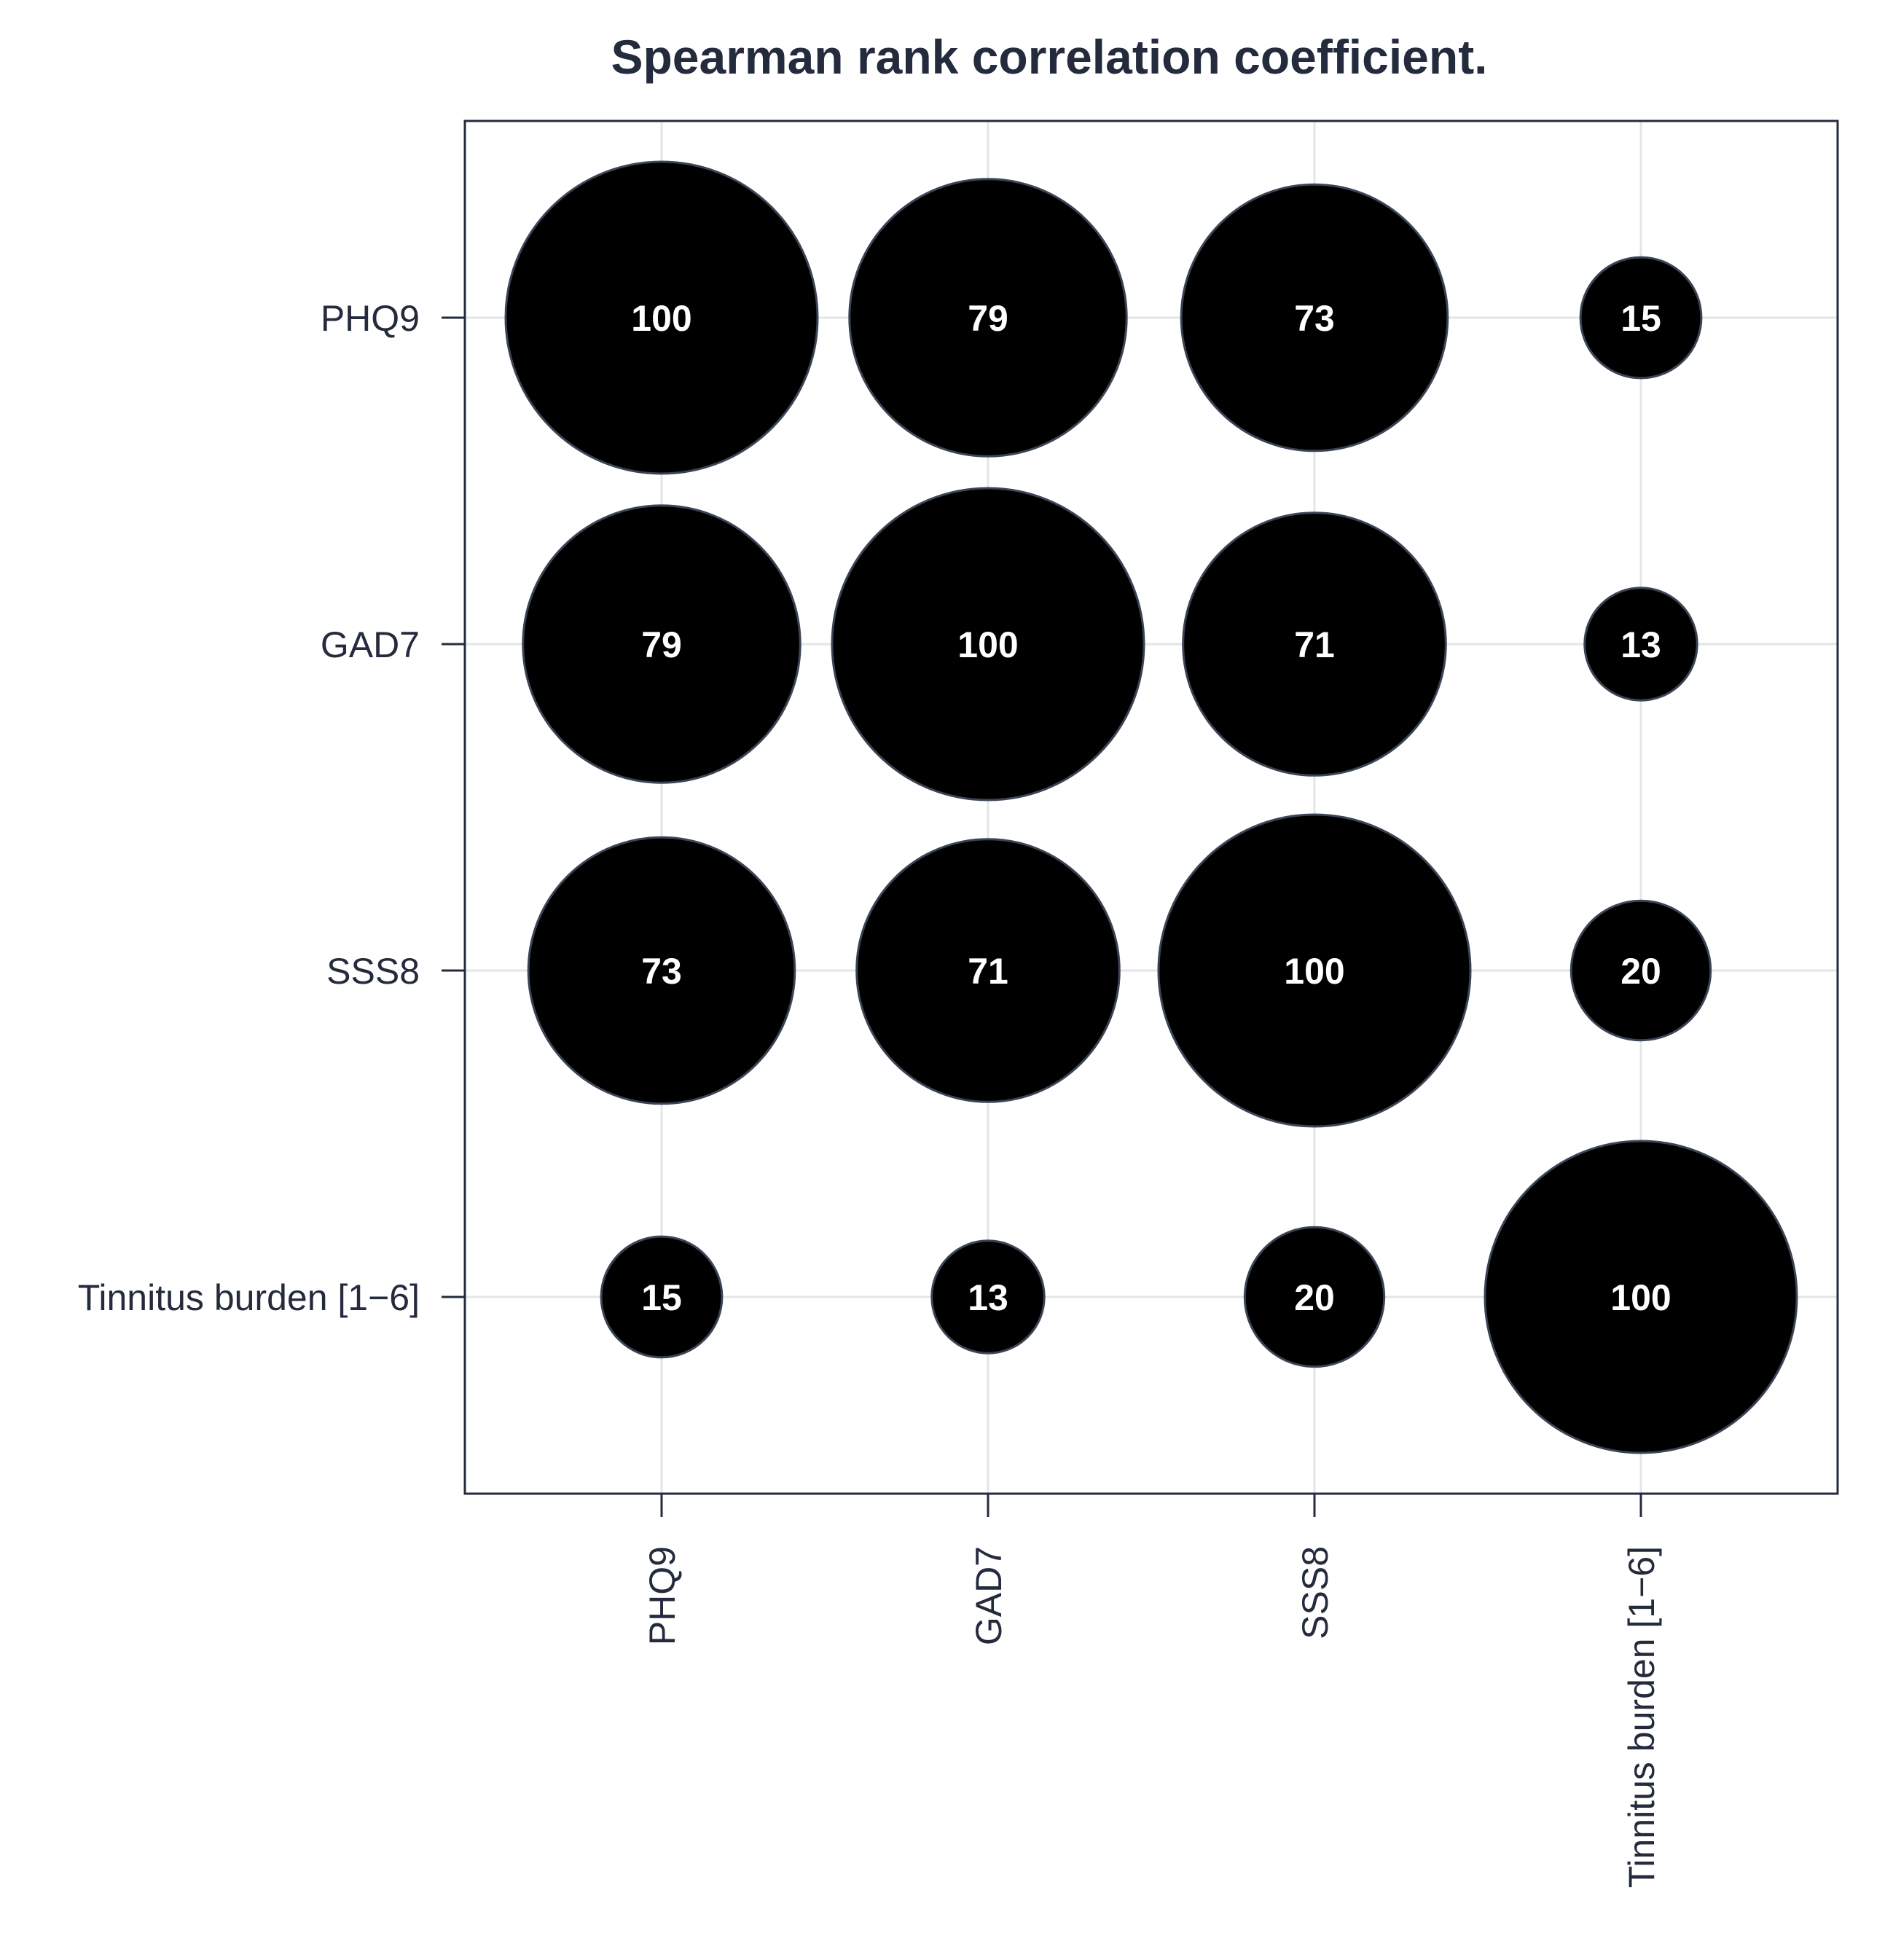 The width and height of the screenshot is (1893, 1960). I want to click on y-tick-label: SSS8, so click(373, 971).